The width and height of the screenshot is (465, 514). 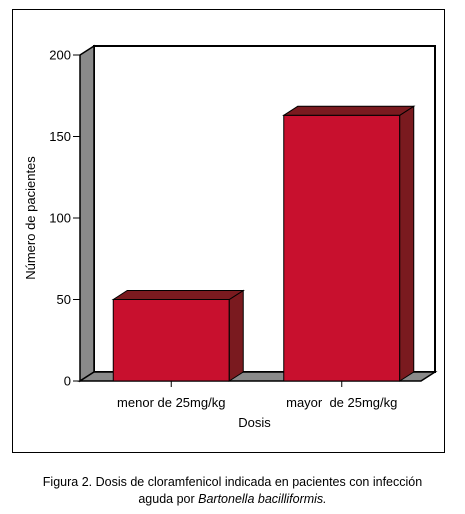 I want to click on y-tick-label: 100, so click(x=60, y=218).